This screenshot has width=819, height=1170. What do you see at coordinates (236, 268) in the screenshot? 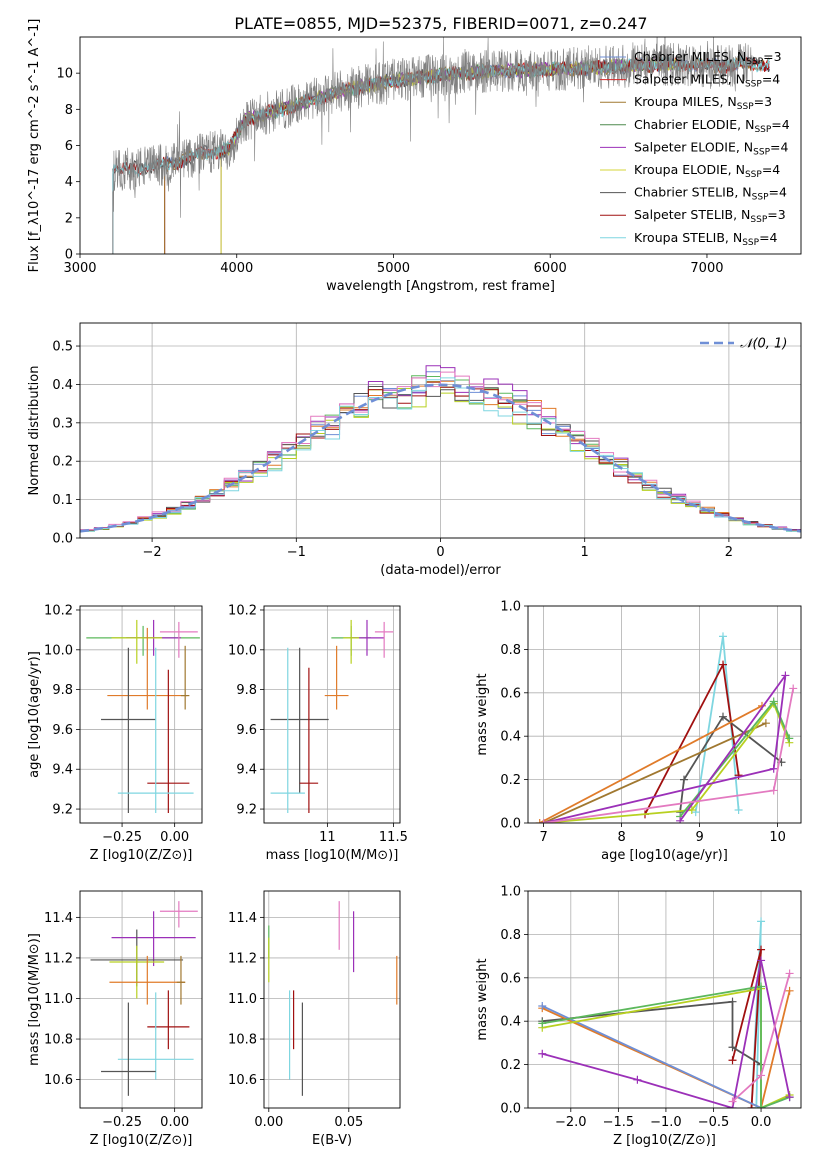
I see `x-tick-label: 4000` at bounding box center [236, 268].